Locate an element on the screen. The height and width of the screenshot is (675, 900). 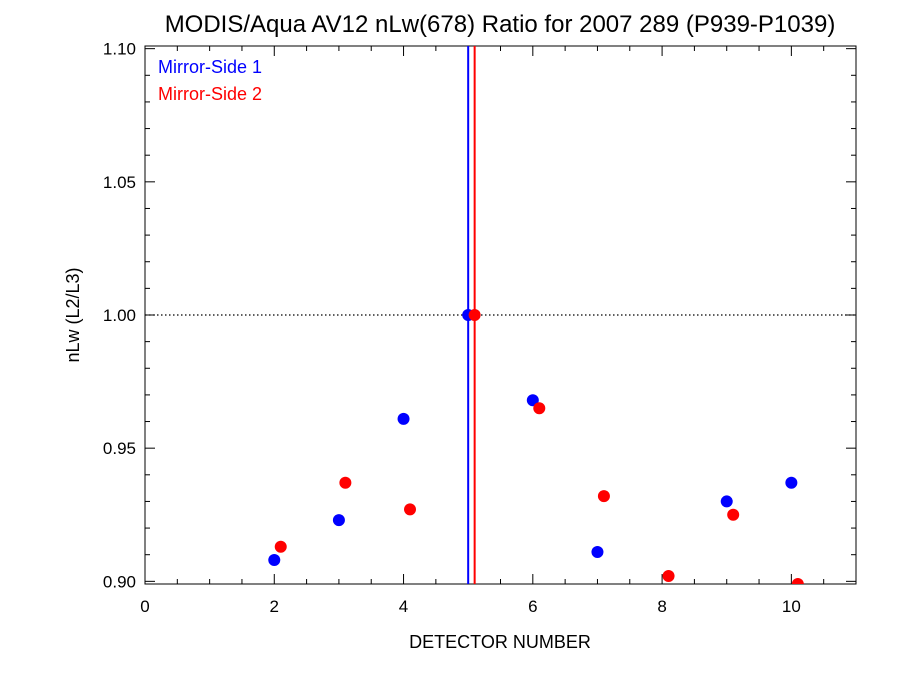
x-tick-label: 10 is located at coordinates (791, 606).